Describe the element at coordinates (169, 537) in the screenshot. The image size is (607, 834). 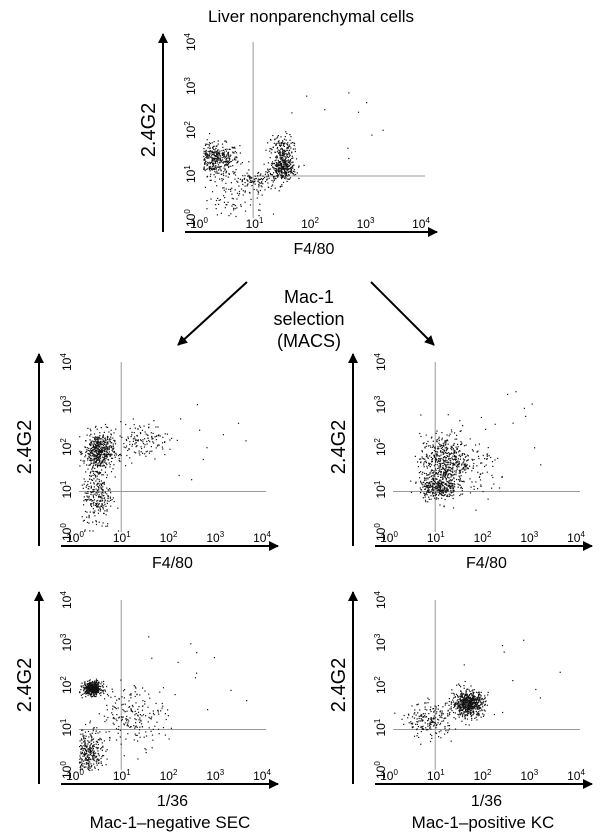
I see `x-tick-label: 10²` at that location.